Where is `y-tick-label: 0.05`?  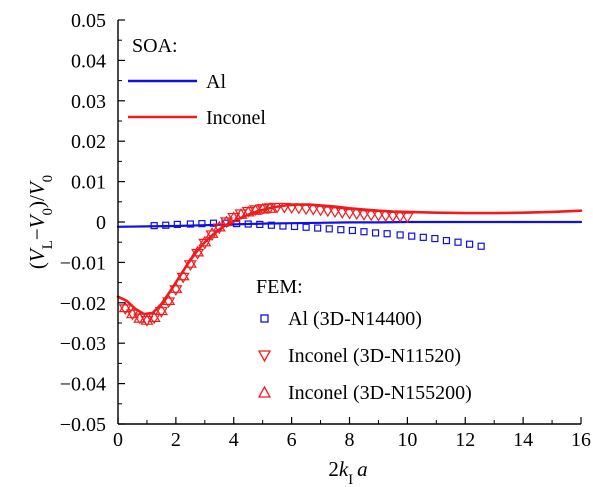 y-tick-label: 0.05 is located at coordinates (88, 21).